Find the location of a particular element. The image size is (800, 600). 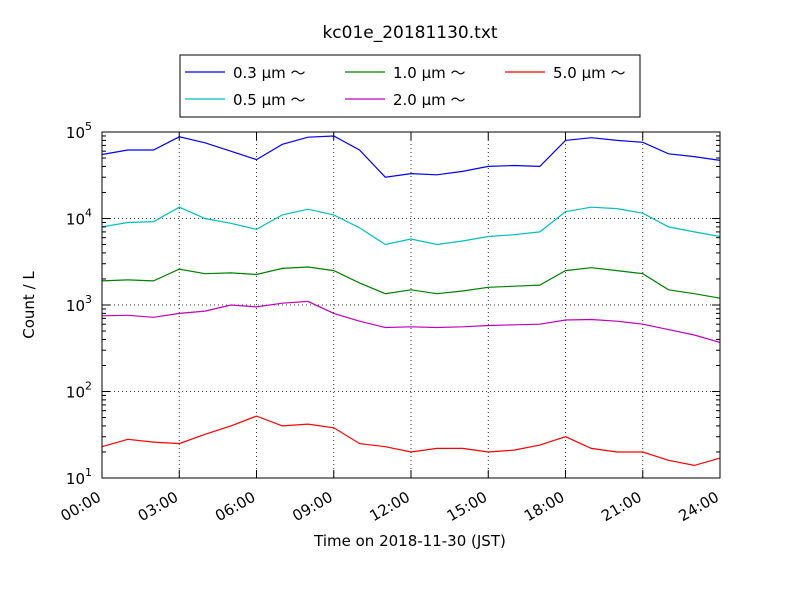

x-tick-label: 03:00 is located at coordinates (158, 506).